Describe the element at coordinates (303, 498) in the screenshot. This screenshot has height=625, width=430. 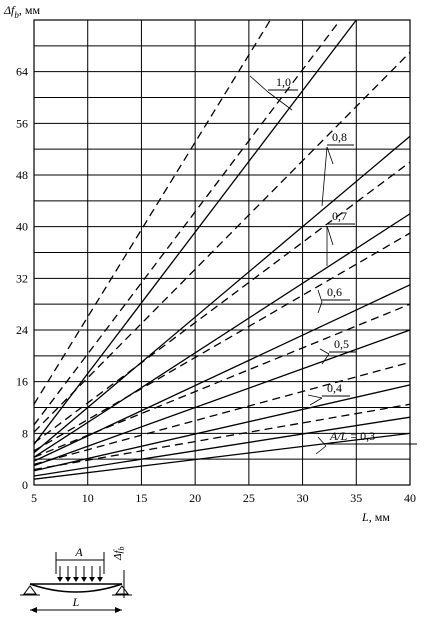
I see `x-tick-label: 30` at that location.